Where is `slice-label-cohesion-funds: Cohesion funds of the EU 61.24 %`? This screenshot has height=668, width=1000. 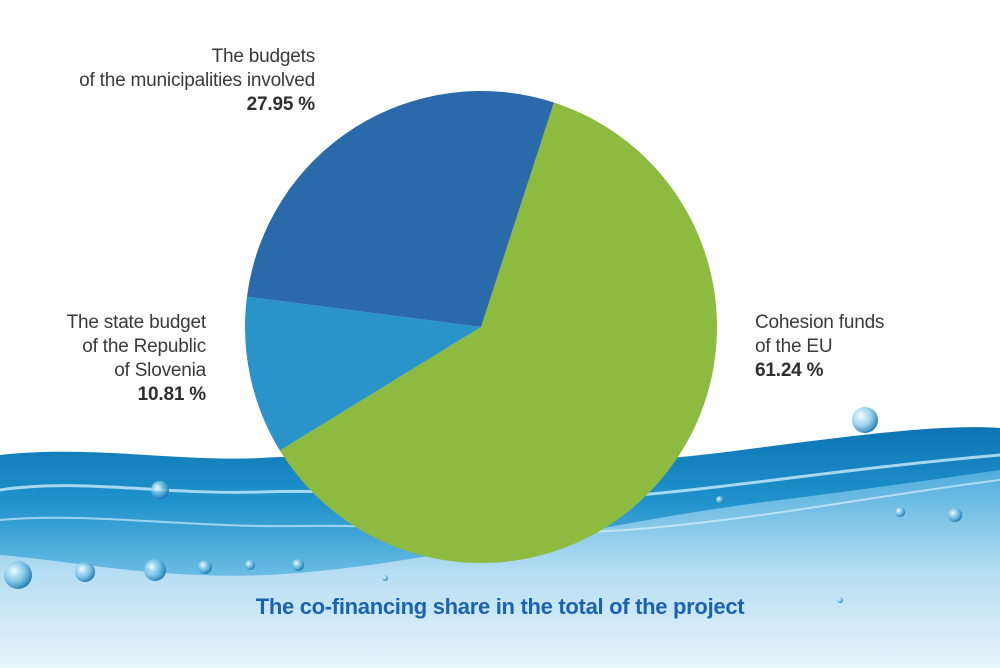
slice-label-cohesion-funds: Cohesion funds of the EU 61.24 % is located at coordinates (819, 347).